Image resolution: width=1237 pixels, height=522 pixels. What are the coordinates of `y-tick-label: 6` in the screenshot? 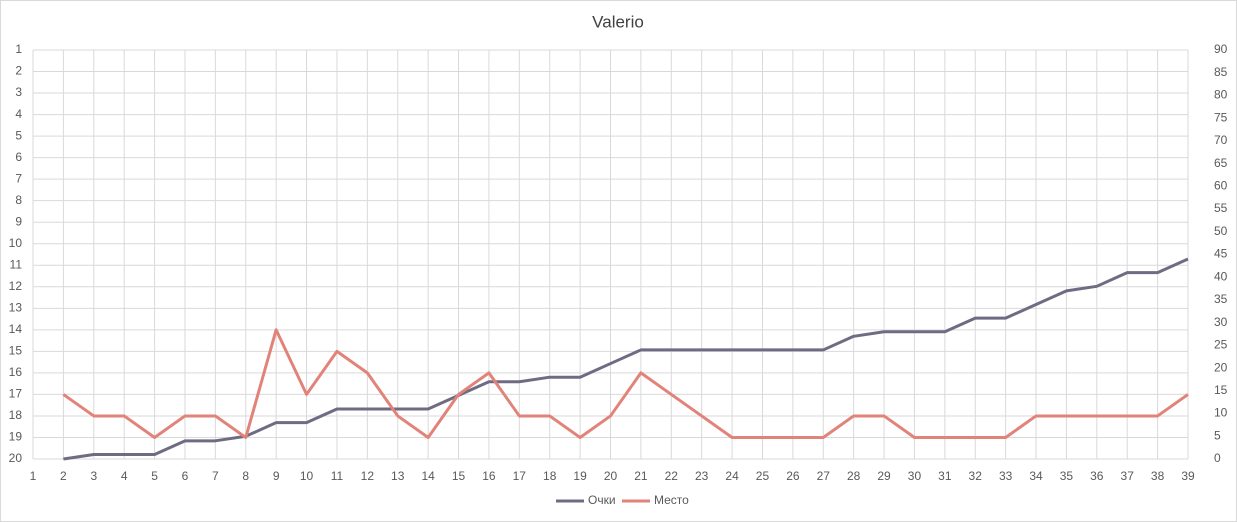 It's located at (18, 157).